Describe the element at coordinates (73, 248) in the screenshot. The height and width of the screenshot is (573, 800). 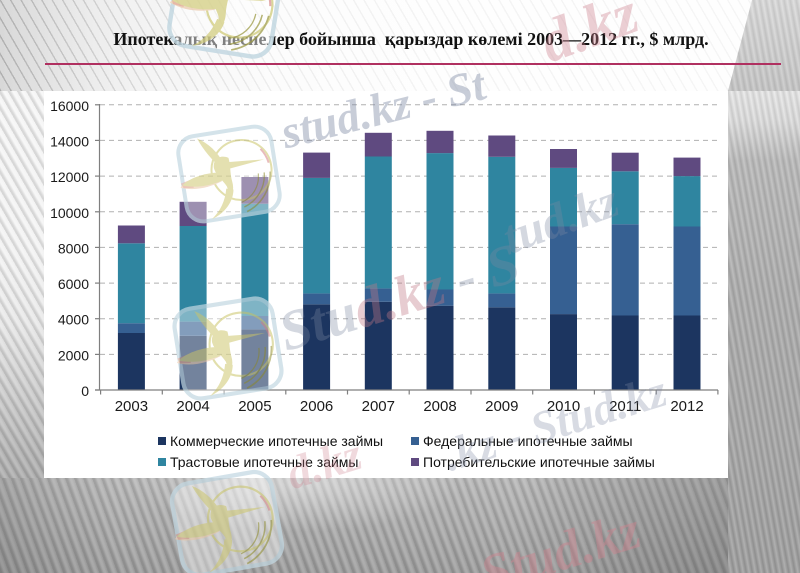
I see `svg-text: 8000` at that location.